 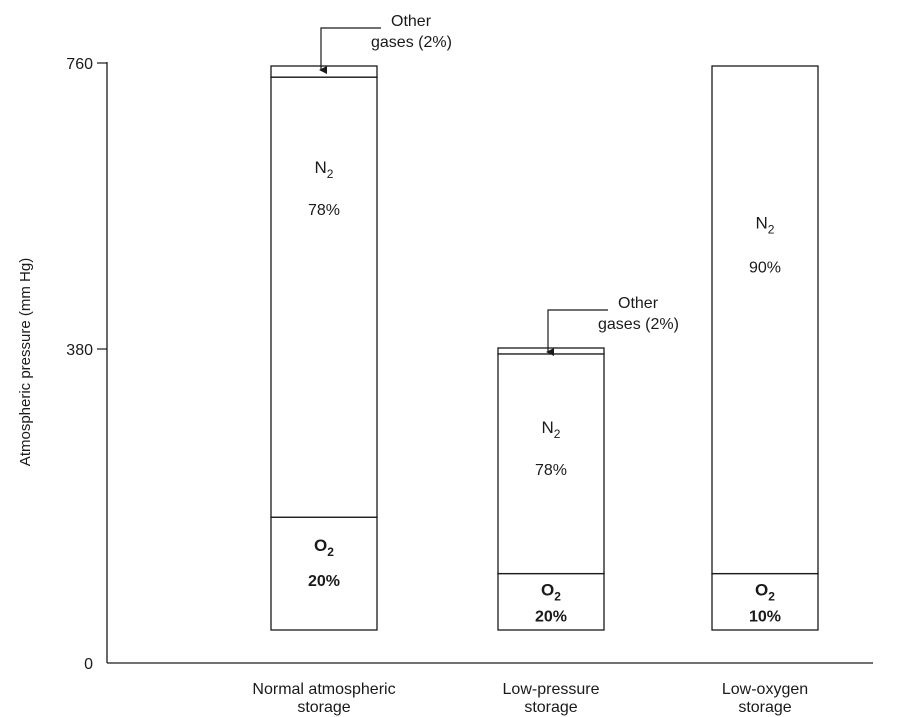 What do you see at coordinates (25, 362) in the screenshot?
I see `y-axis-title: Atmospheric pressure (mm Hg)` at bounding box center [25, 362].